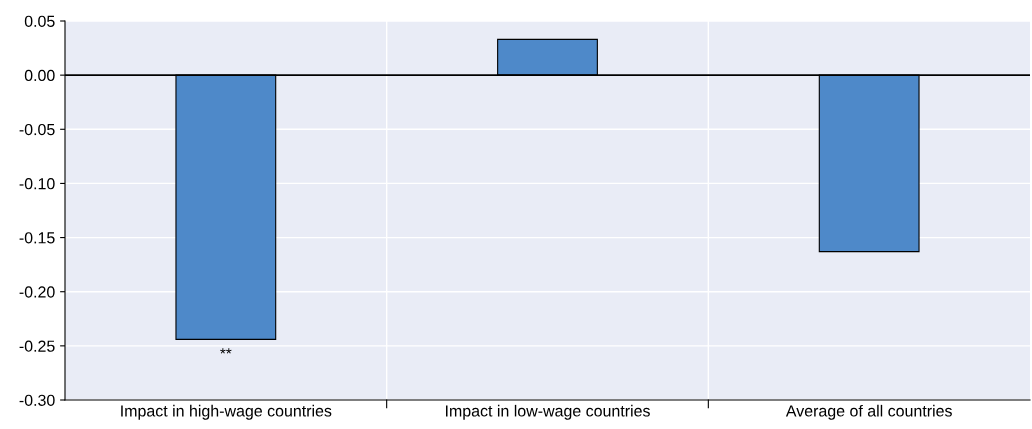  I want to click on x-tick-label: Impact in high-wage countries, so click(226, 412).